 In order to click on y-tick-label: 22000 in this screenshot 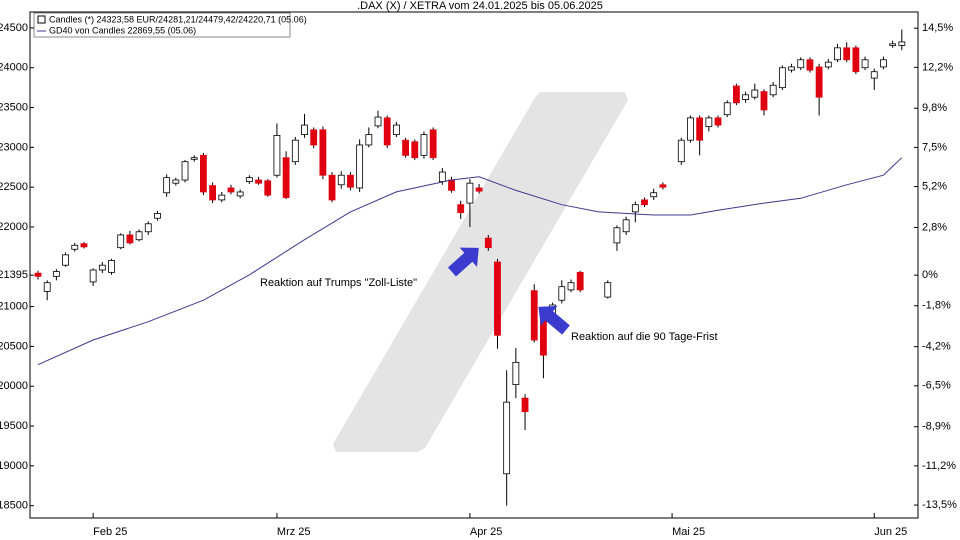, I will do `click(14, 227)`.